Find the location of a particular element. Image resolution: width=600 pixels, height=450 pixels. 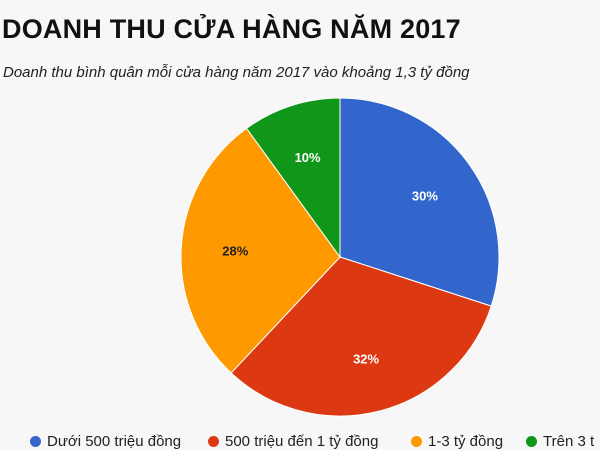

legend-swatch-green is located at coordinates (531, 441).